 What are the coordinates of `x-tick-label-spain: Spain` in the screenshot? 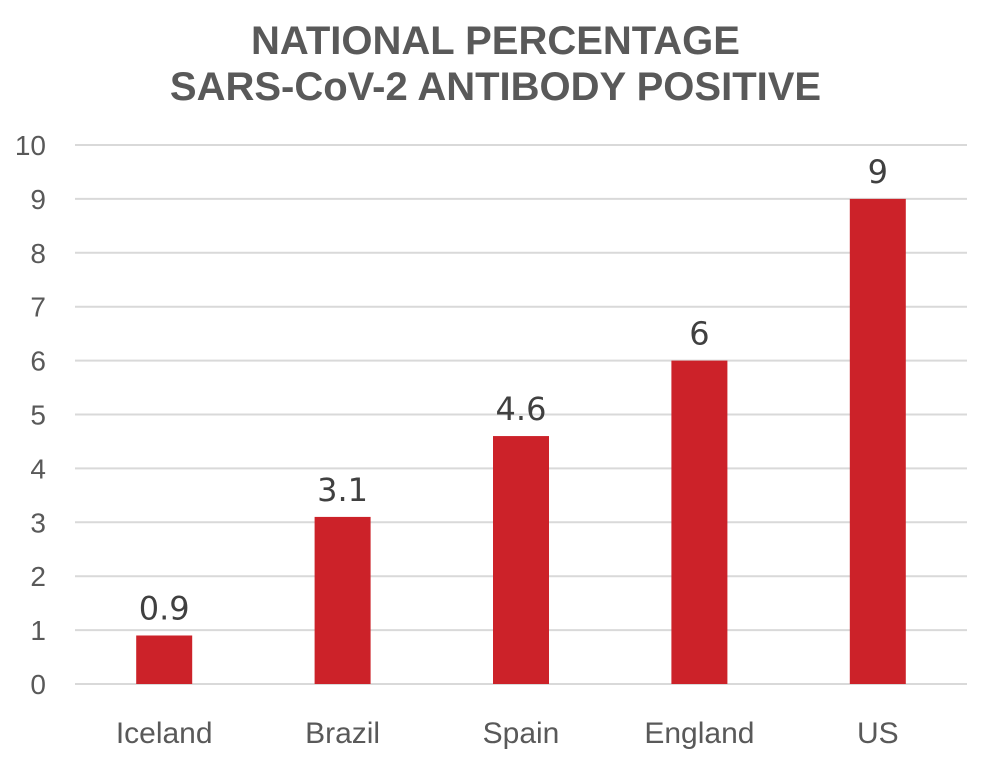 It's located at (521, 733).